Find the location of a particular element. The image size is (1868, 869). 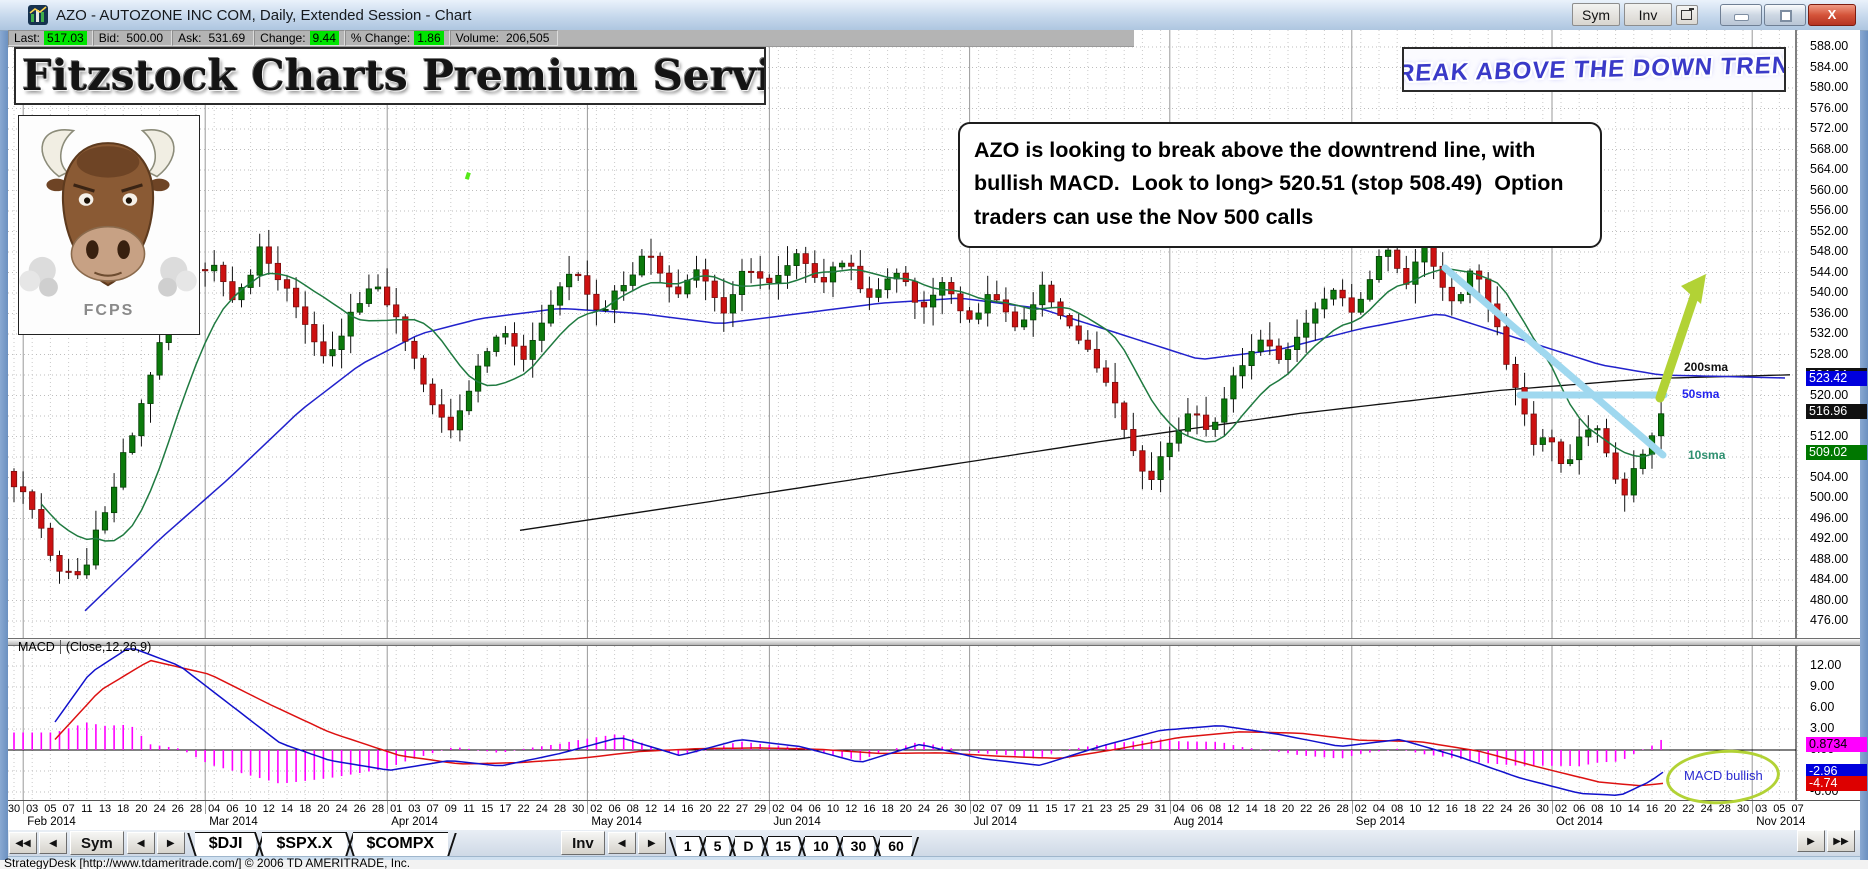

popout-icon is located at coordinates (1687, 14).